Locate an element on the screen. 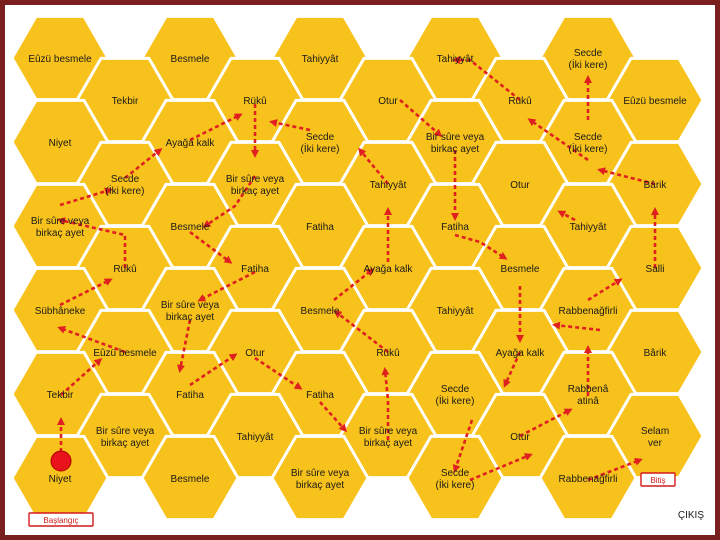  start-badge: Başlangıç is located at coordinates (61, 519).